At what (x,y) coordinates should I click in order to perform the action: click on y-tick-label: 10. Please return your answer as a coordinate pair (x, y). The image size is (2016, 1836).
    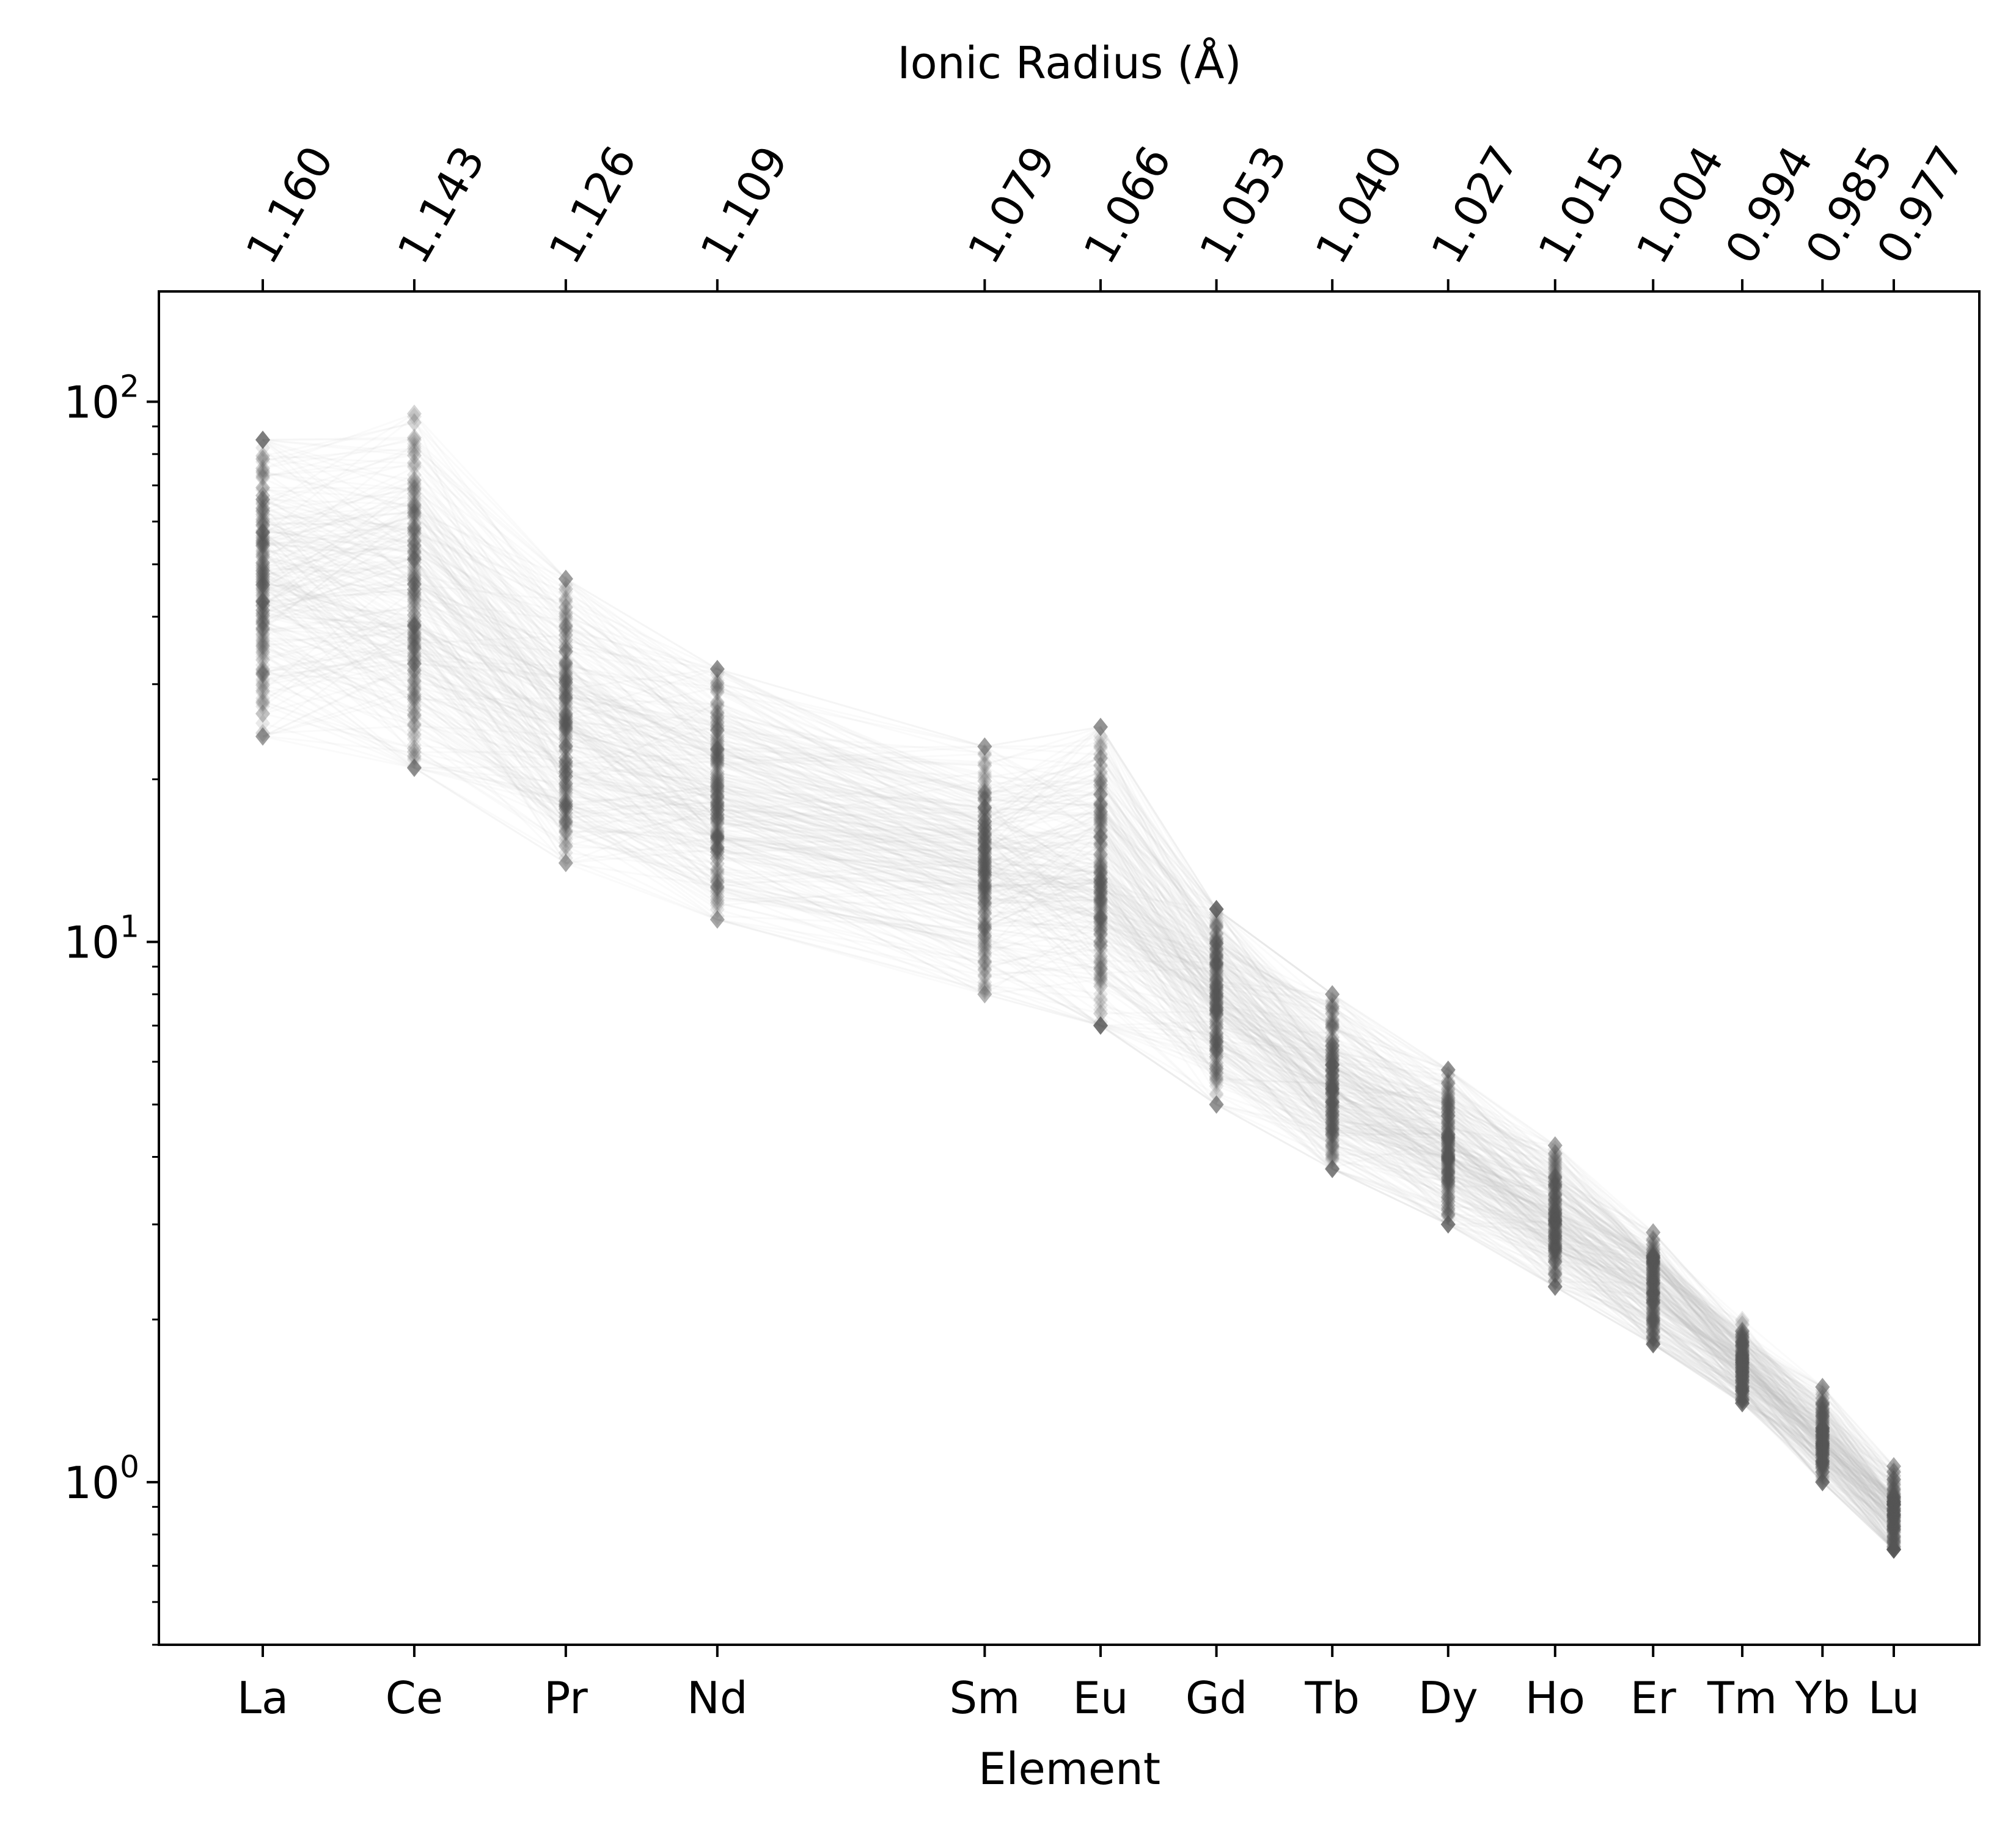
    Looking at the image, I should click on (92, 1483).